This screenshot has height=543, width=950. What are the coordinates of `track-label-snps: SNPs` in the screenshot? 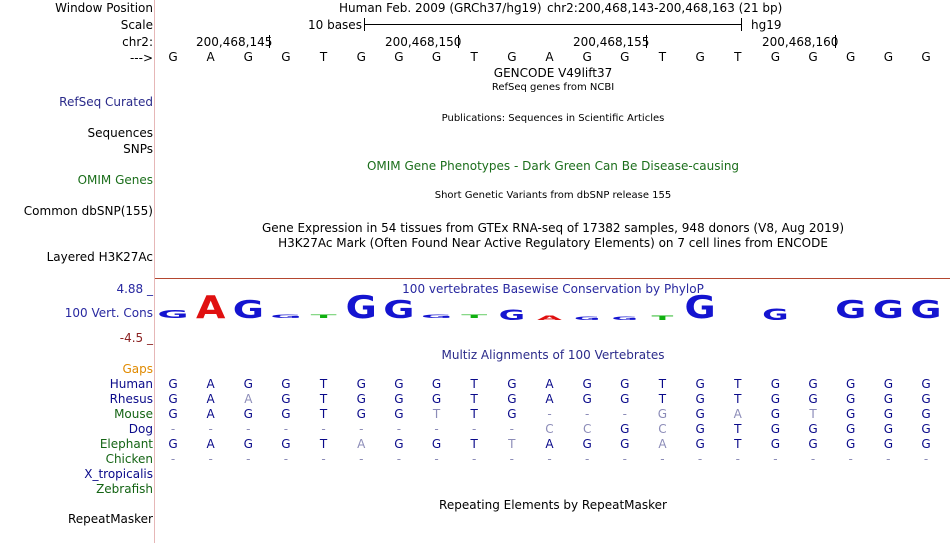 It's located at (138, 149).